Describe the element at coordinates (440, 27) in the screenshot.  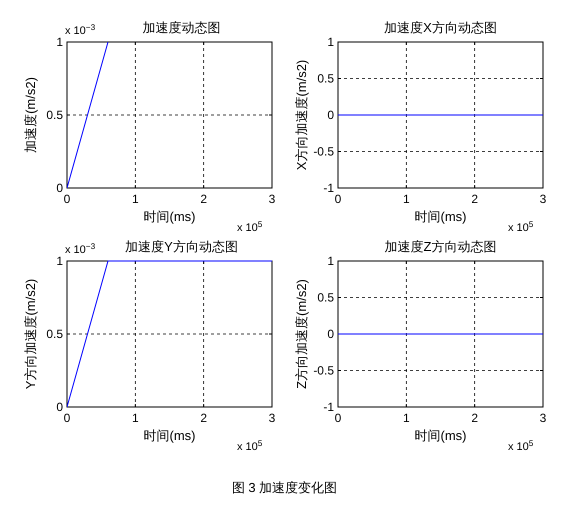
I see `chart-title: 加速度X方向动态图` at that location.